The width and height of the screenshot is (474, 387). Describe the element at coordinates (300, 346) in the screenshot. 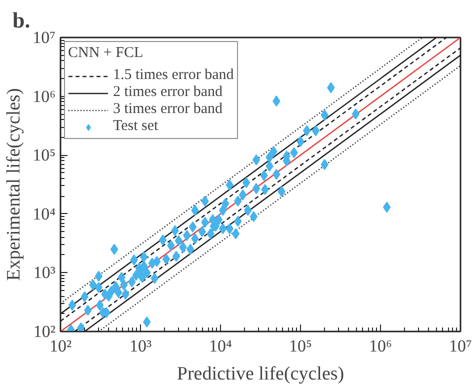

I see `x-tick-label: 10⁵` at that location.